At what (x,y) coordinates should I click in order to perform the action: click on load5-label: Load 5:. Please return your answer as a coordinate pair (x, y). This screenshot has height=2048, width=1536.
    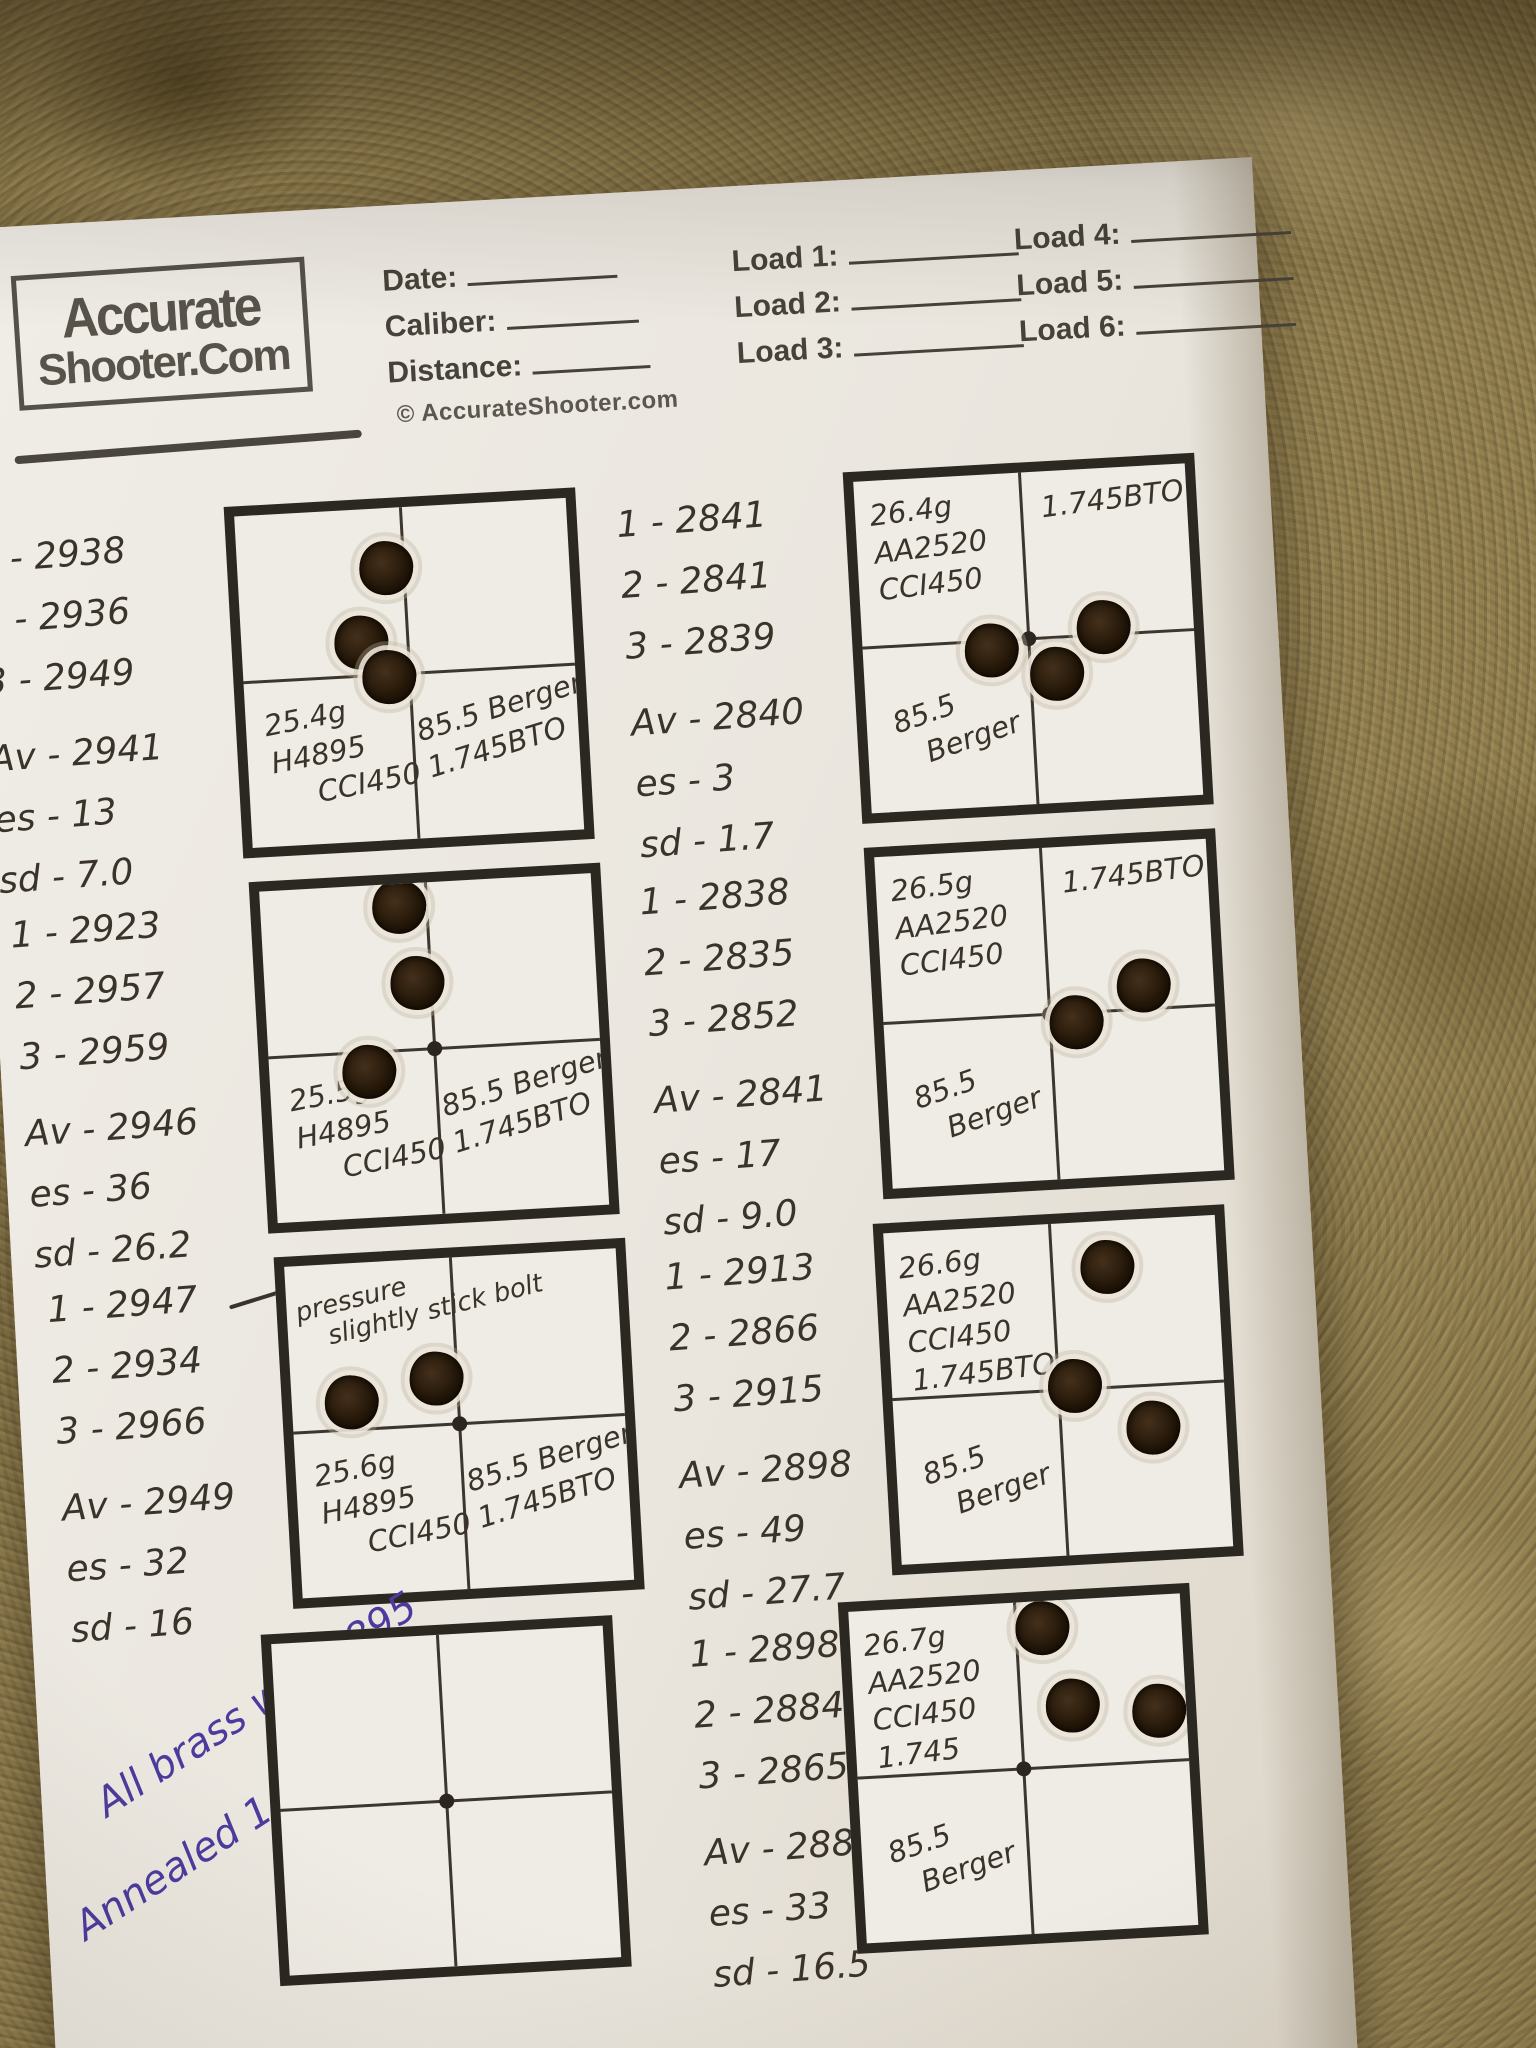
    Looking at the image, I should click on (1069, 283).